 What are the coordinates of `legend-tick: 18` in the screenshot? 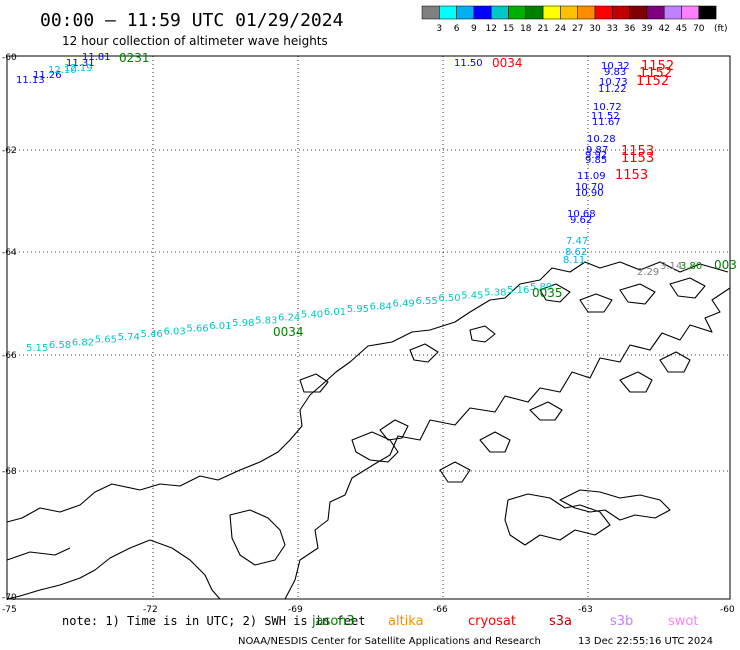 It's located at (526, 29).